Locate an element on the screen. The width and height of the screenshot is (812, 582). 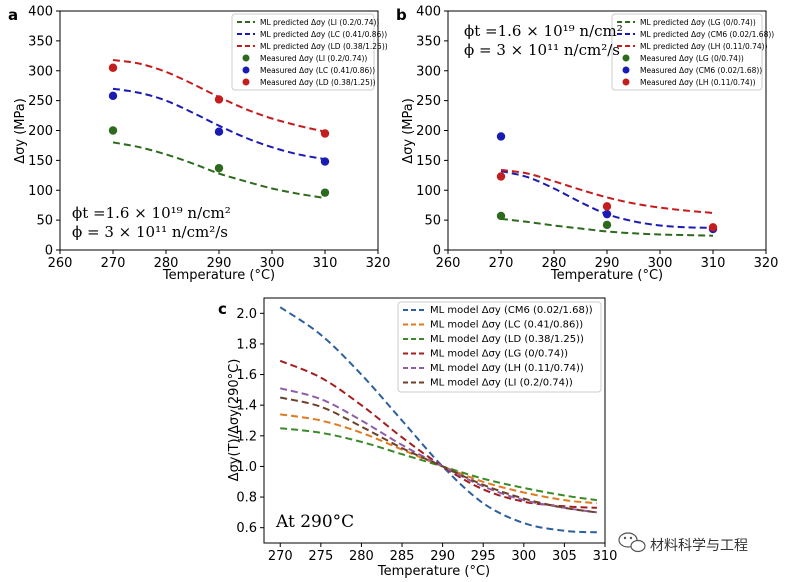
panel-a-annotation-1: ϕt =1.6 × 10¹⁹ n/cm² is located at coordinates (151, 213).